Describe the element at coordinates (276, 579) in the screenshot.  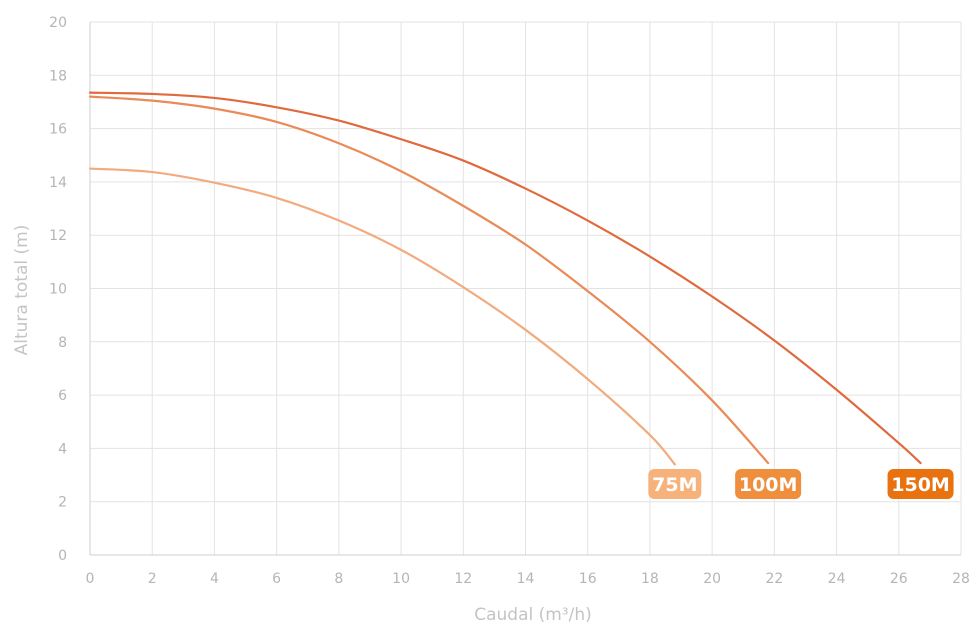
I see `x-tick-label: 6` at that location.